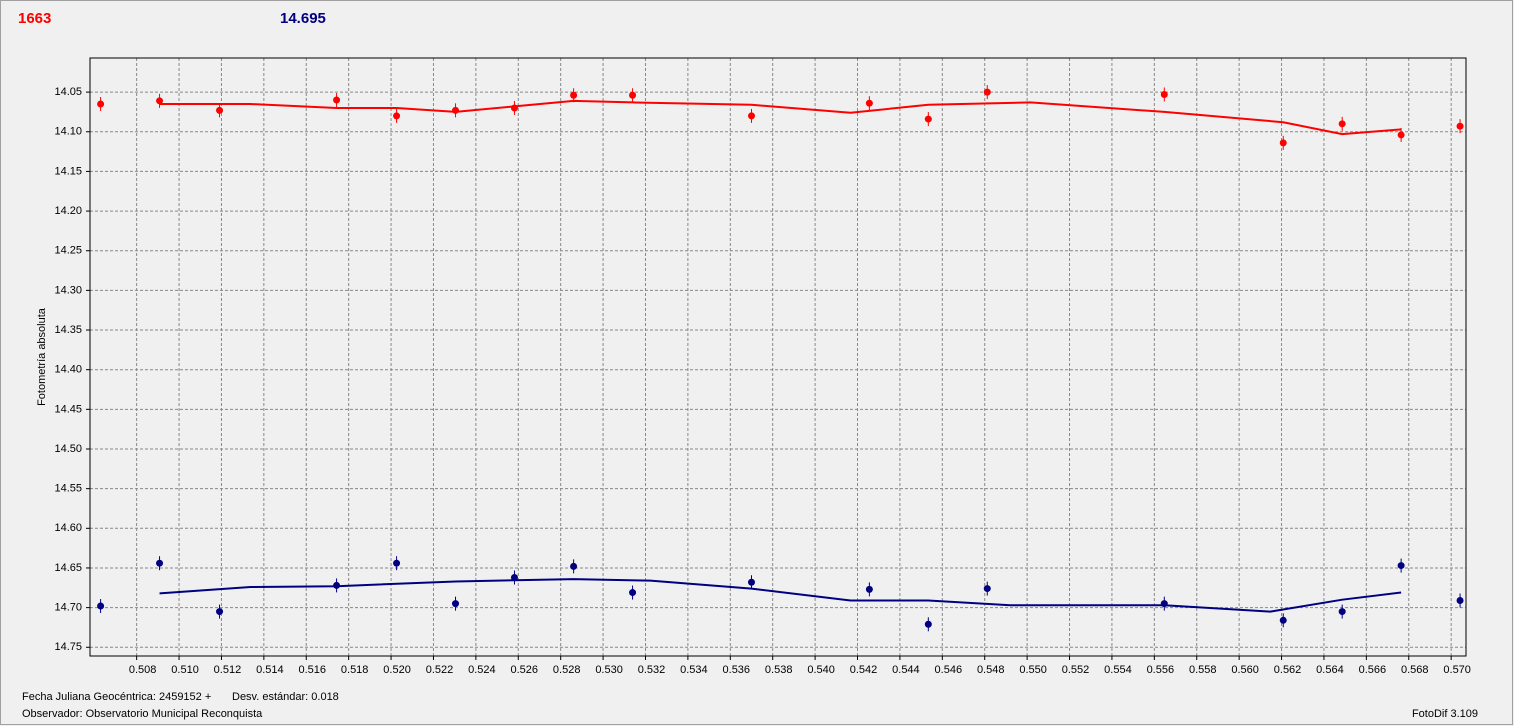 The height and width of the screenshot is (726, 1514). What do you see at coordinates (1161, 670) in the screenshot?
I see `x-tick-label: 0.556` at bounding box center [1161, 670].